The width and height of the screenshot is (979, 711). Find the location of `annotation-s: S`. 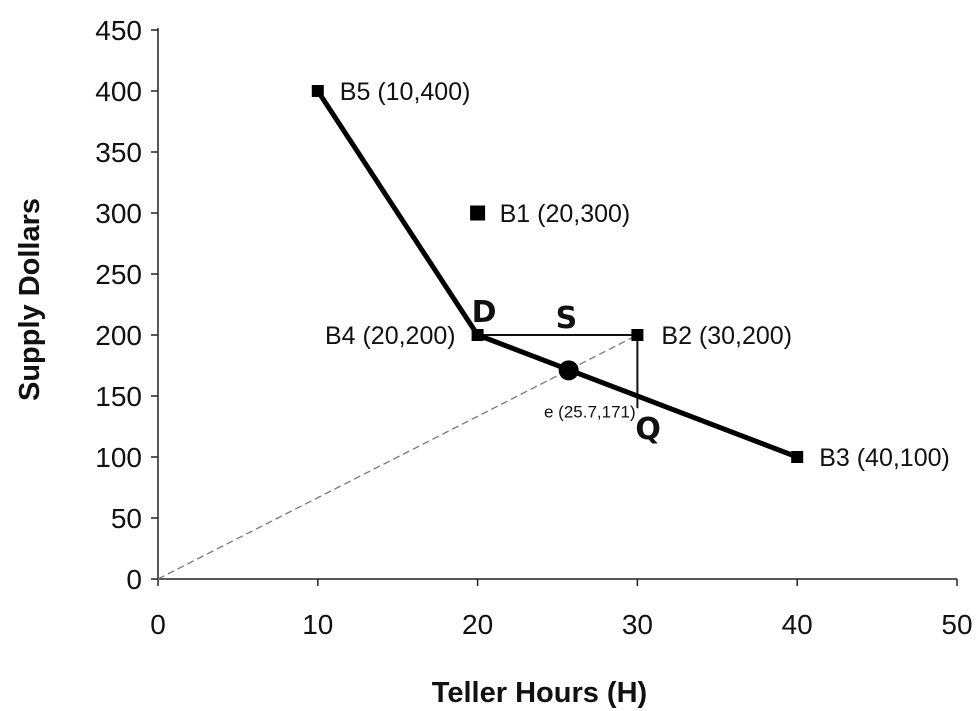

annotation-s: S is located at coordinates (567, 318).